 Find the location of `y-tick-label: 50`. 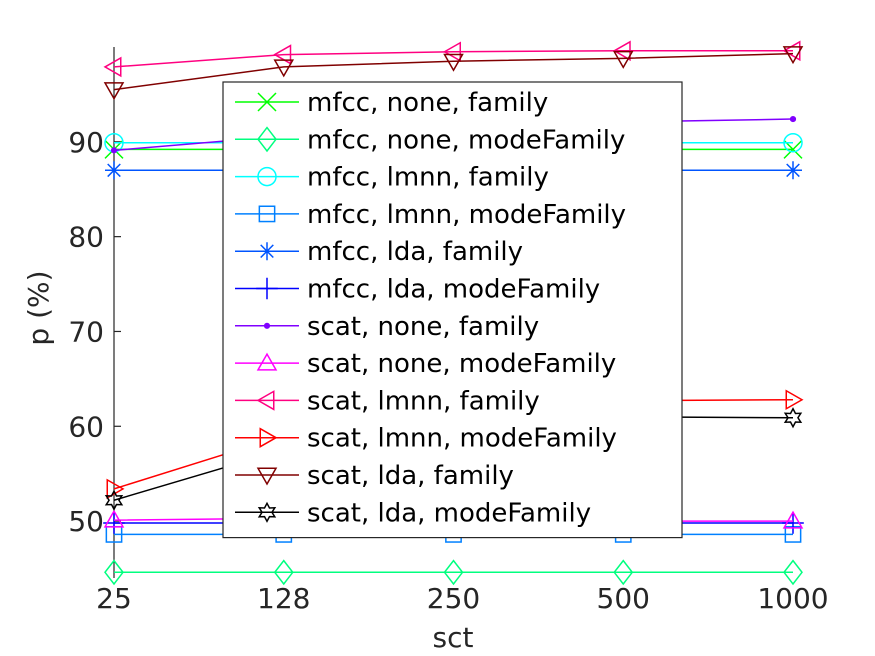

y-tick-label: 50 is located at coordinates (86, 521).